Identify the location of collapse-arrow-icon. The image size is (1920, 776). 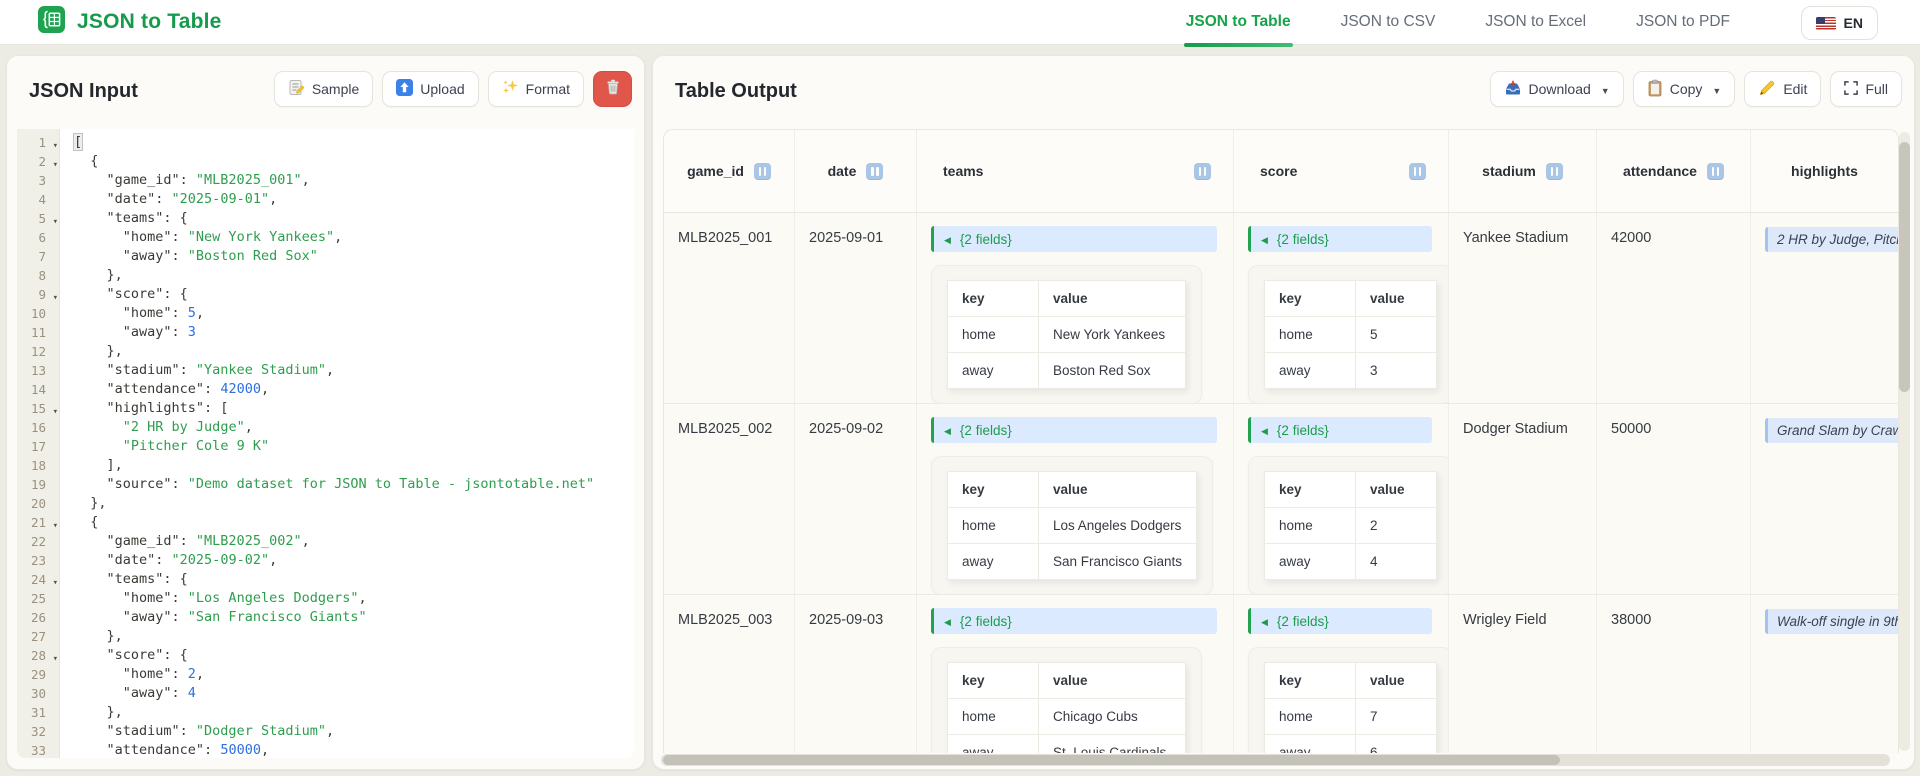
(947, 239).